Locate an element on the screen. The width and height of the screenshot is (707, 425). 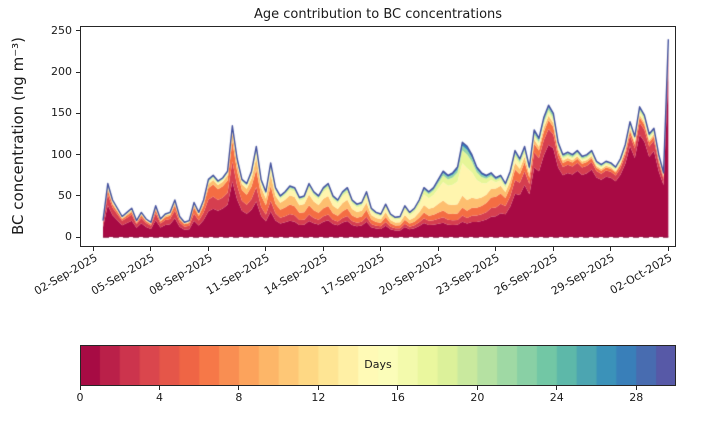
chart-title: Age contribution to BC concentrations is located at coordinates (378, 14).